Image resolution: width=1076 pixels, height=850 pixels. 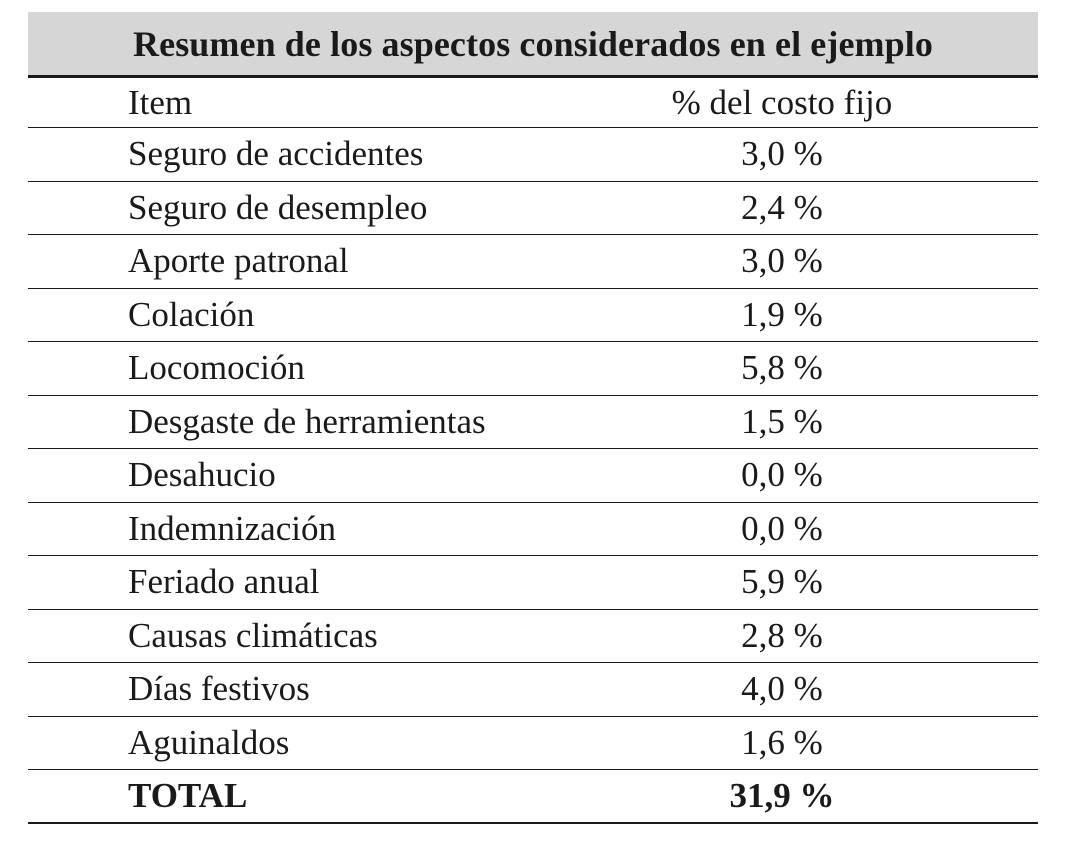 I want to click on row-item-label: Colación, so click(x=191, y=314).